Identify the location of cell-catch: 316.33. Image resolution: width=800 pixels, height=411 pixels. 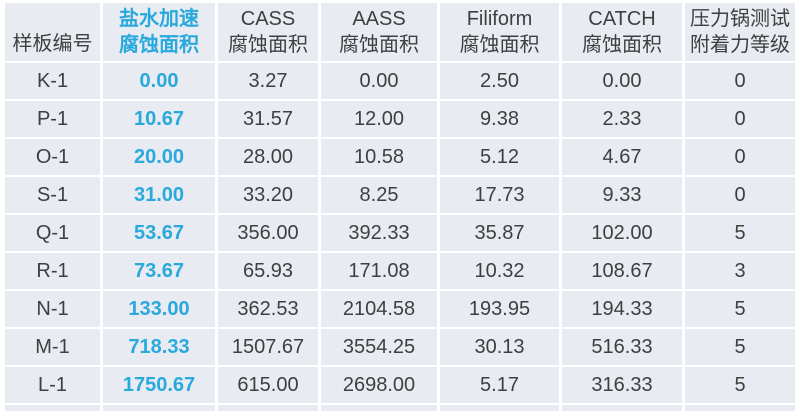
(622, 385).